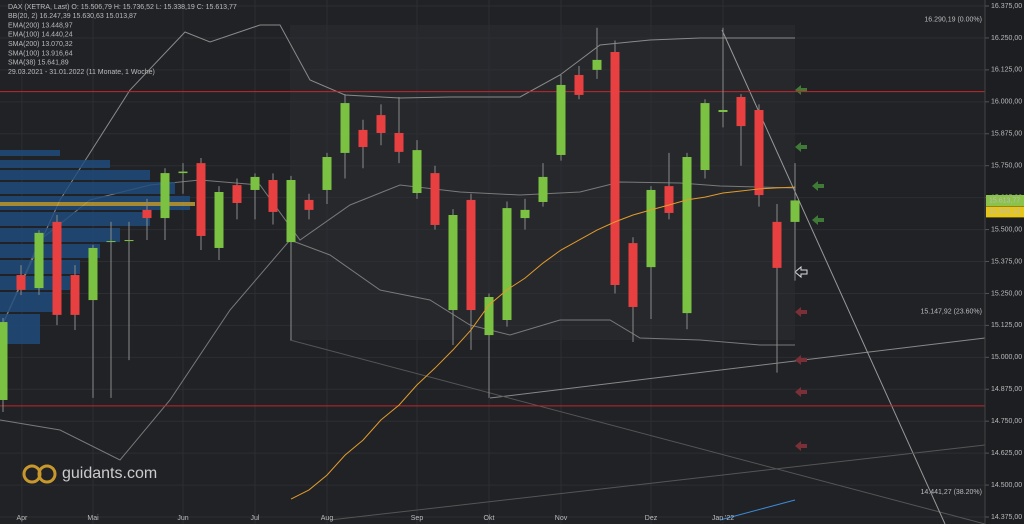 The width and height of the screenshot is (1024, 524). I want to click on ema-line, so click(757, 510).